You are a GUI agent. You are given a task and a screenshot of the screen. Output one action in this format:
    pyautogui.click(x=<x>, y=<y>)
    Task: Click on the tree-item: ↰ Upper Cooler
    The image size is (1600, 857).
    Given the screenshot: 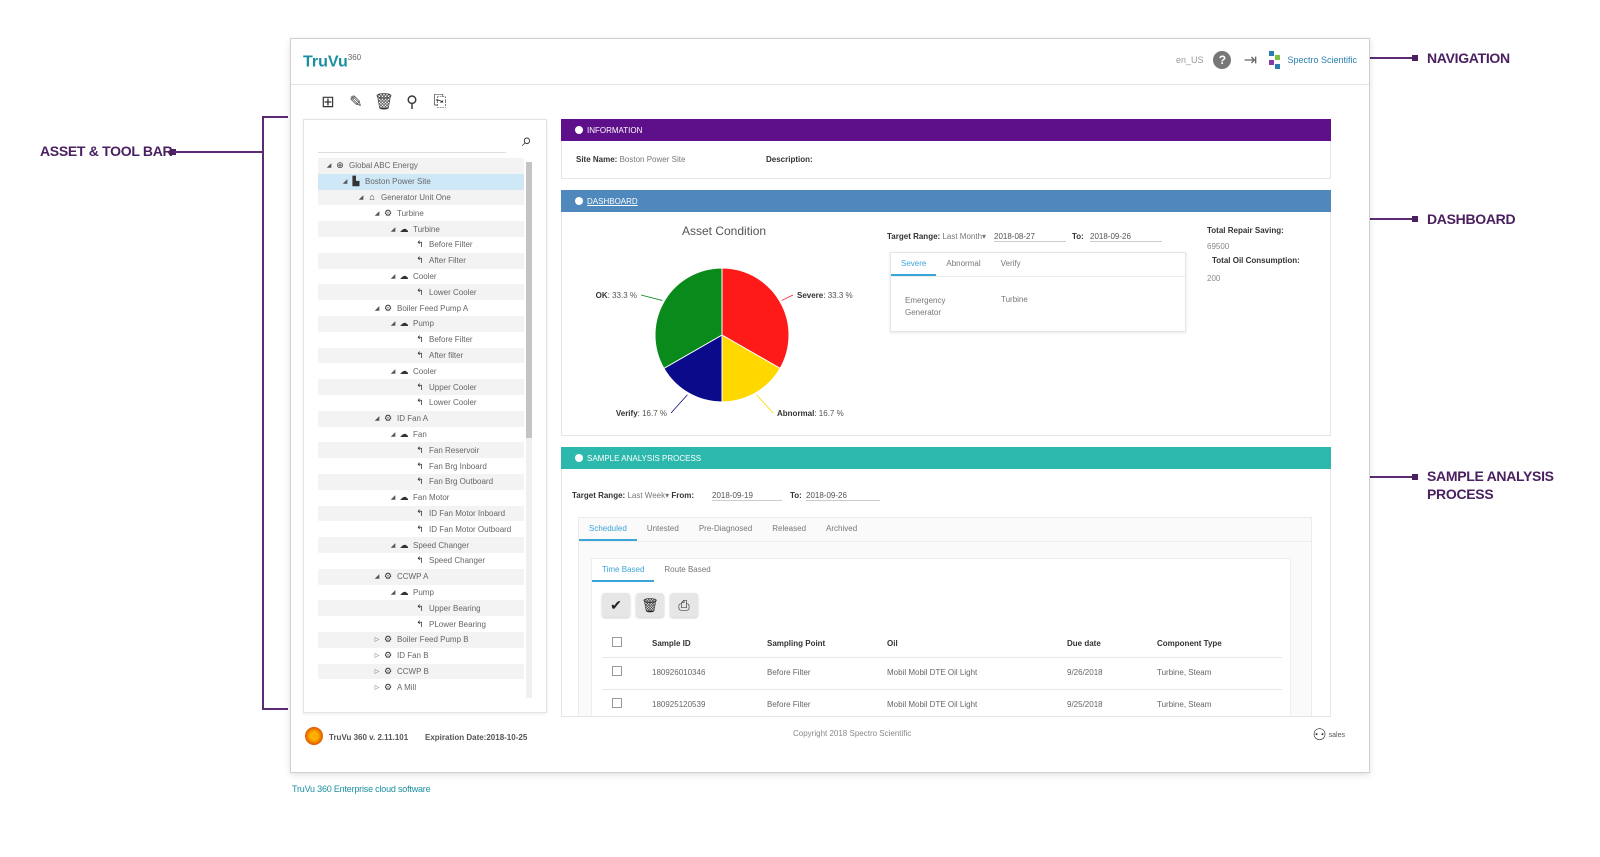 What is the action you would take?
    pyautogui.click(x=421, y=387)
    